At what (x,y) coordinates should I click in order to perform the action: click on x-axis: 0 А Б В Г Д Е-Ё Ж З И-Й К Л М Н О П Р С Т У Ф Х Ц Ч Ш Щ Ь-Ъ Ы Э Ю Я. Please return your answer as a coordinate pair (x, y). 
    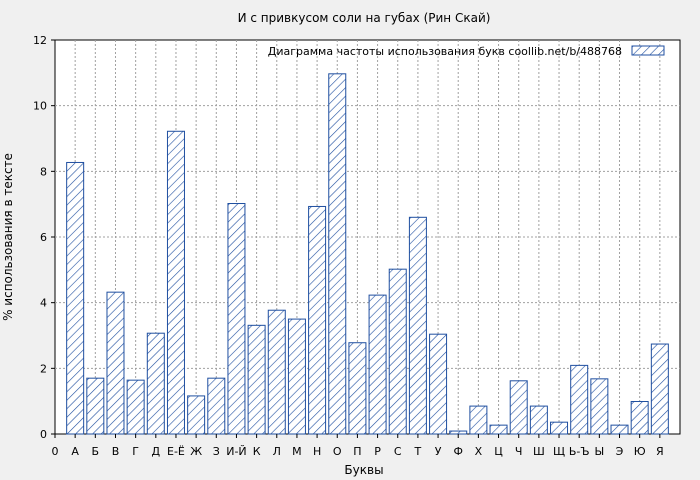
    Looking at the image, I should click on (358, 446).